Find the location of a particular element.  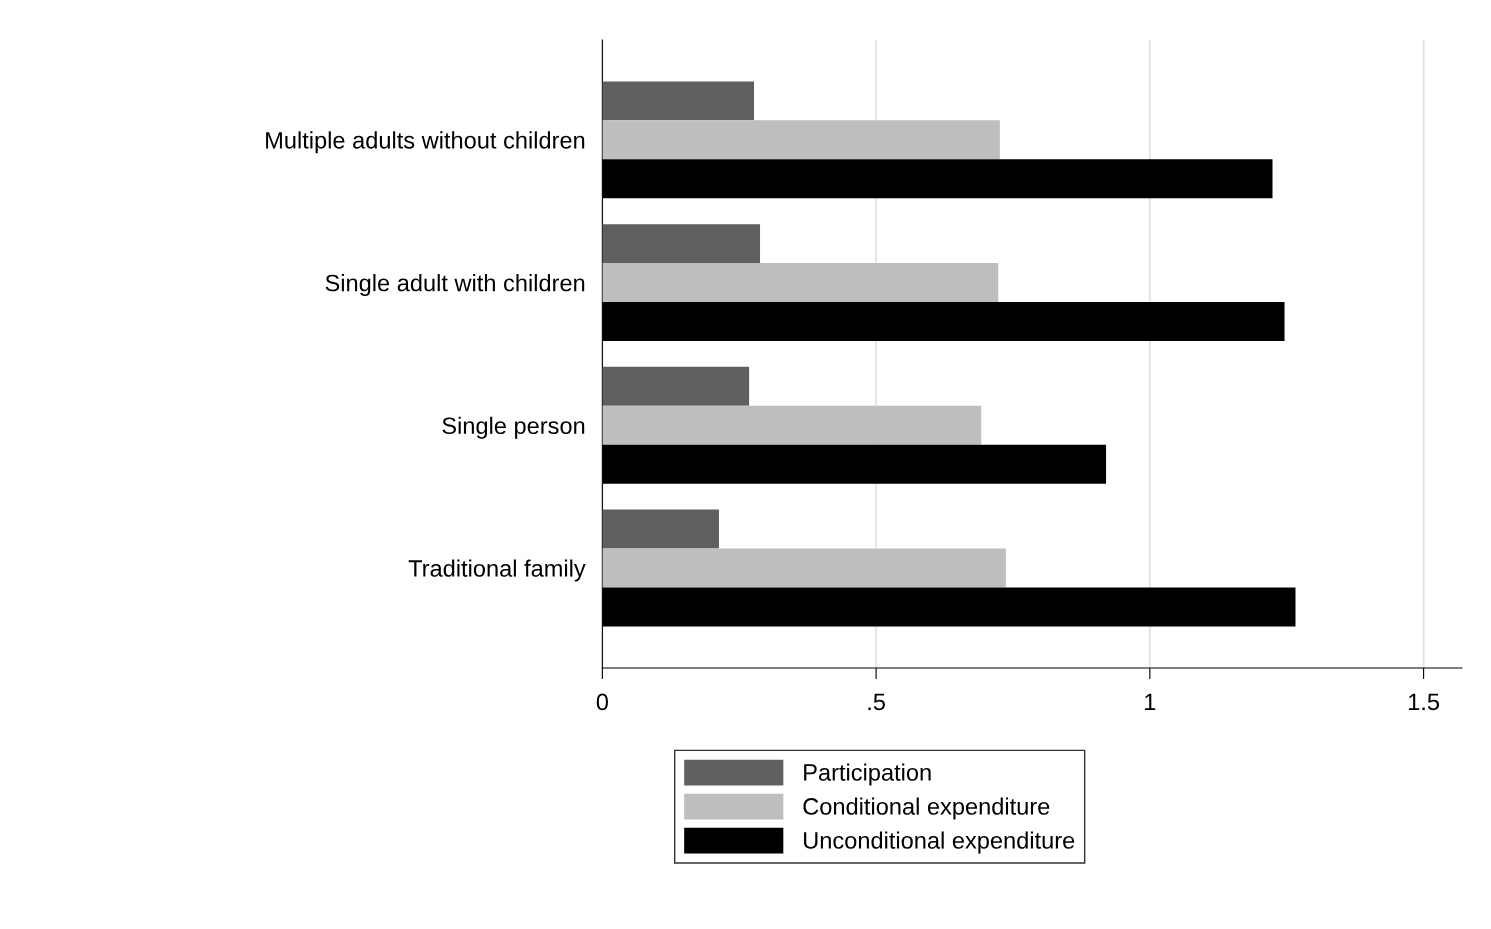

x-tick-label: 1.5 is located at coordinates (1424, 702).